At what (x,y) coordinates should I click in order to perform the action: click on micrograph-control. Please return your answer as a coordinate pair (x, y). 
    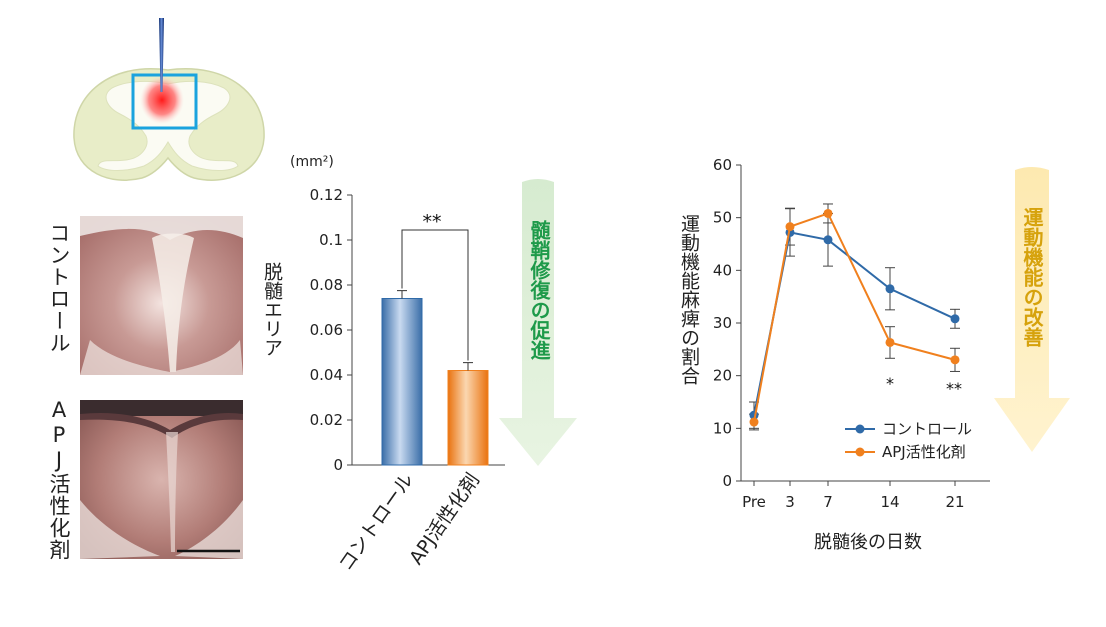
    Looking at the image, I should click on (161, 295).